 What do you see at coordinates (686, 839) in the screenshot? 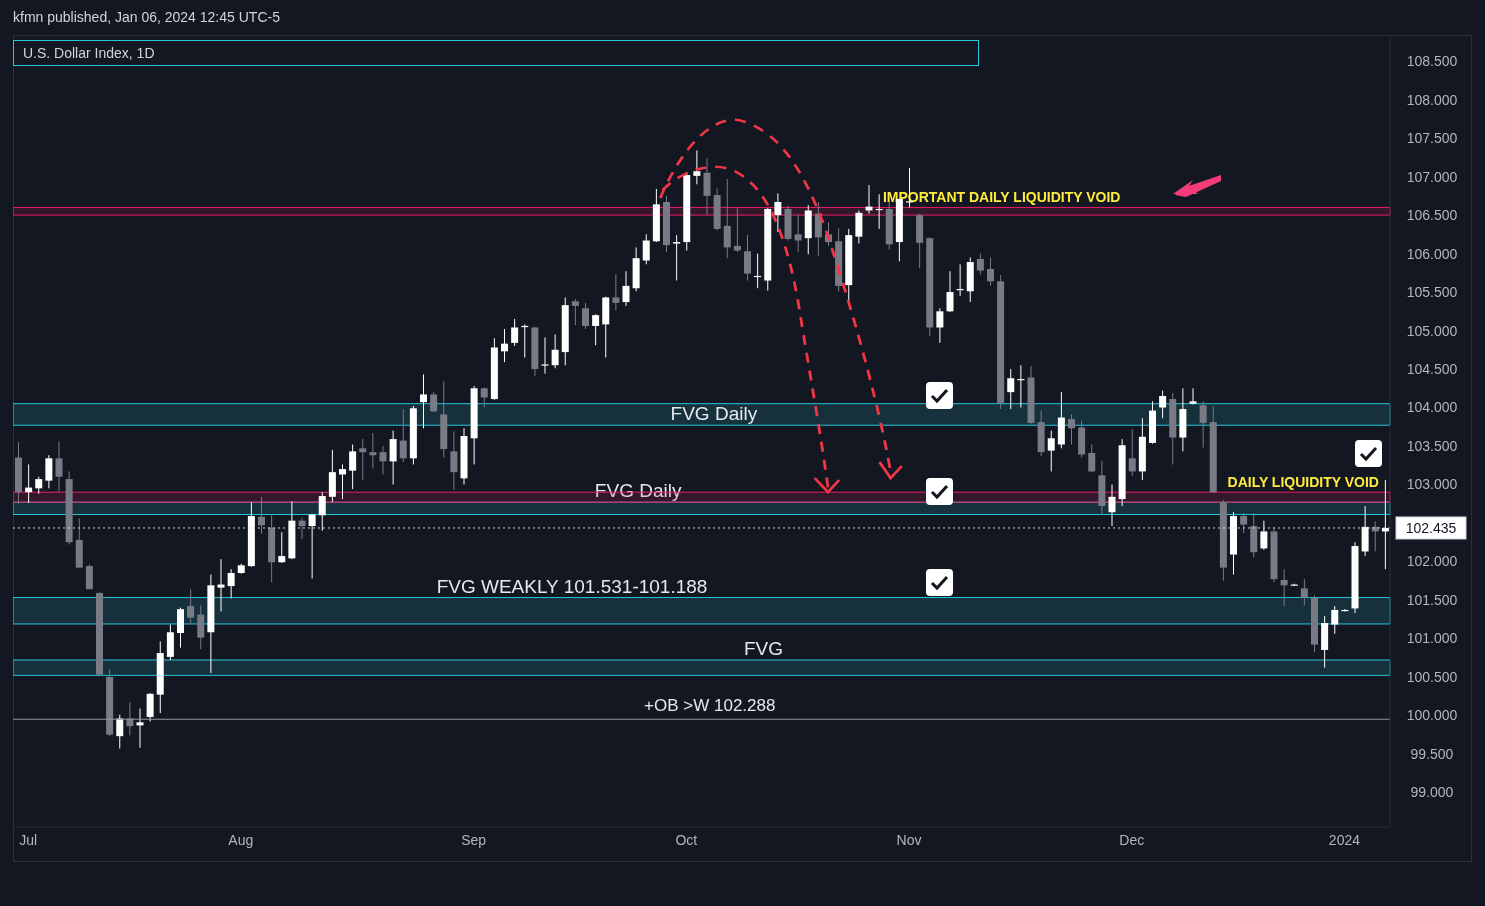
I see `x-tick-label: Oct` at bounding box center [686, 839].